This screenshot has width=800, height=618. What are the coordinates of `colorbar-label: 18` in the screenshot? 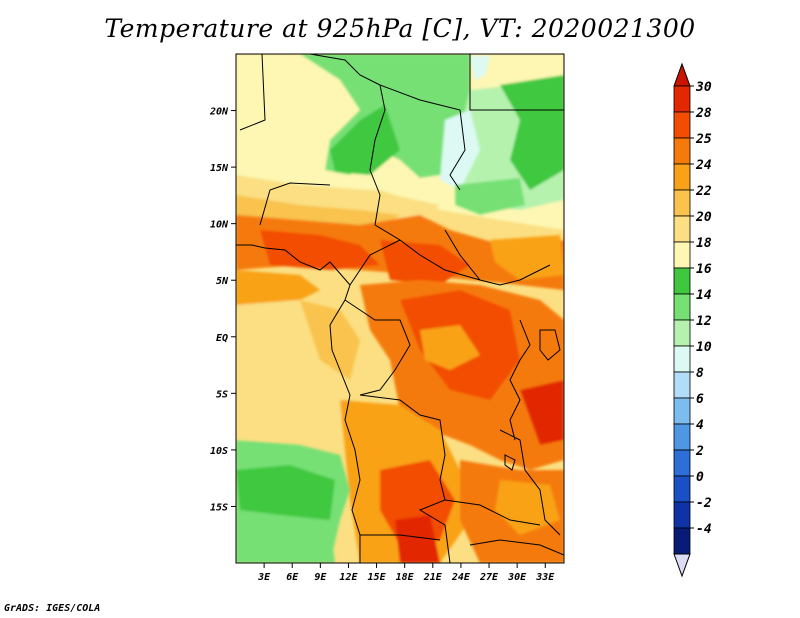 It's located at (704, 243).